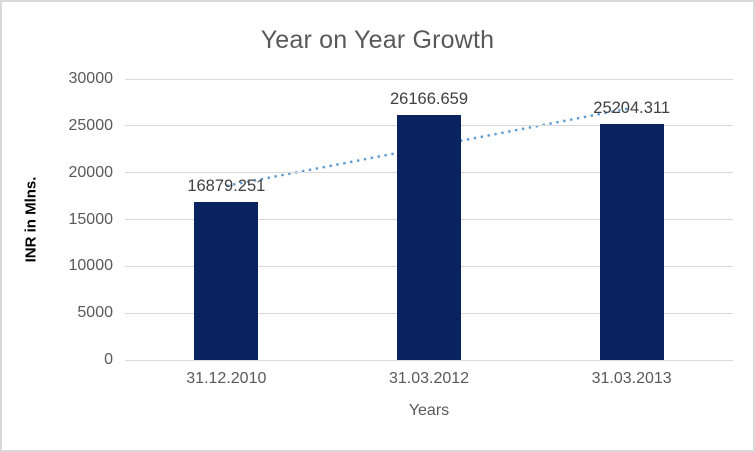  What do you see at coordinates (226, 378) in the screenshot?
I see `x-tick-label: 31.12.2010` at bounding box center [226, 378].